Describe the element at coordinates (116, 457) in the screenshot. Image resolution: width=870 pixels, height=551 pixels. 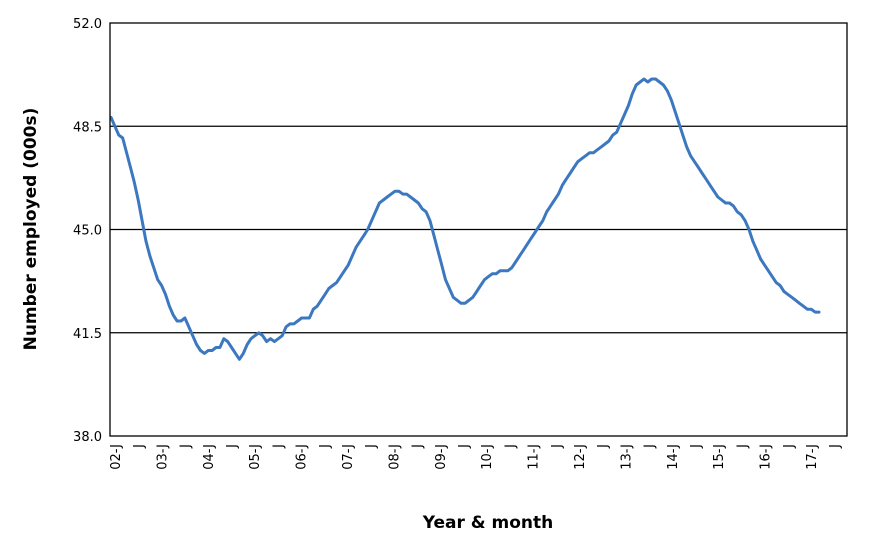
I see `x-tick-label: 02-J` at that location.